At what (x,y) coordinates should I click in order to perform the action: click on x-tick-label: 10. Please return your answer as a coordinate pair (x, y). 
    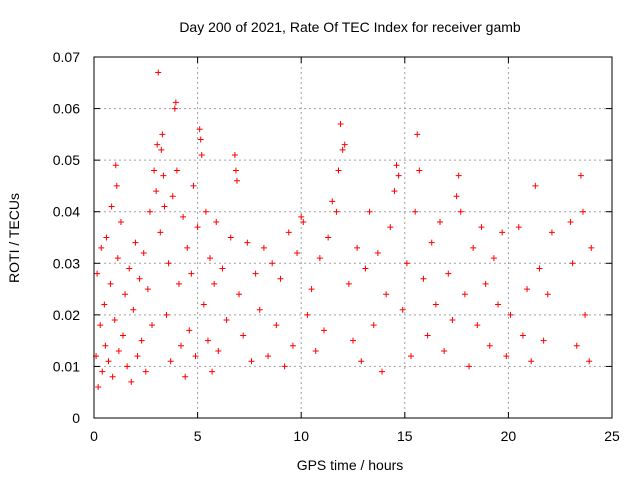
    Looking at the image, I should click on (301, 436).